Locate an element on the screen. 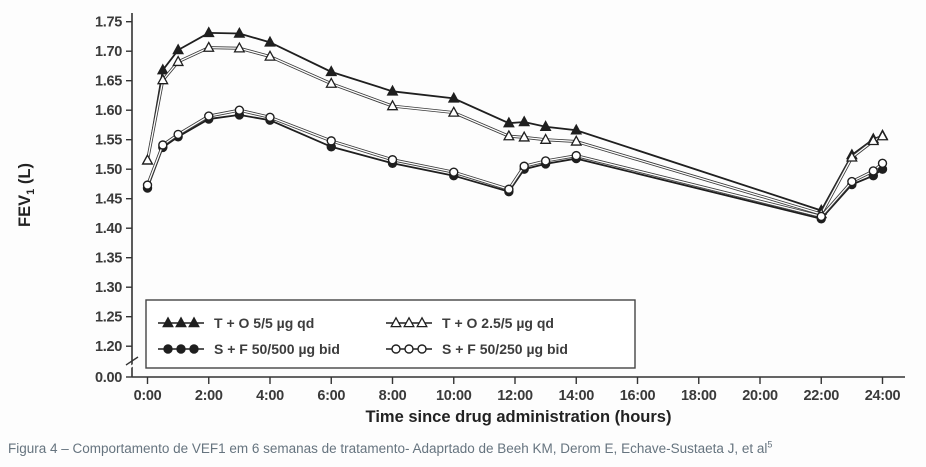 The width and height of the screenshot is (926, 467). y-tick-label: 1.55 is located at coordinates (108, 141).